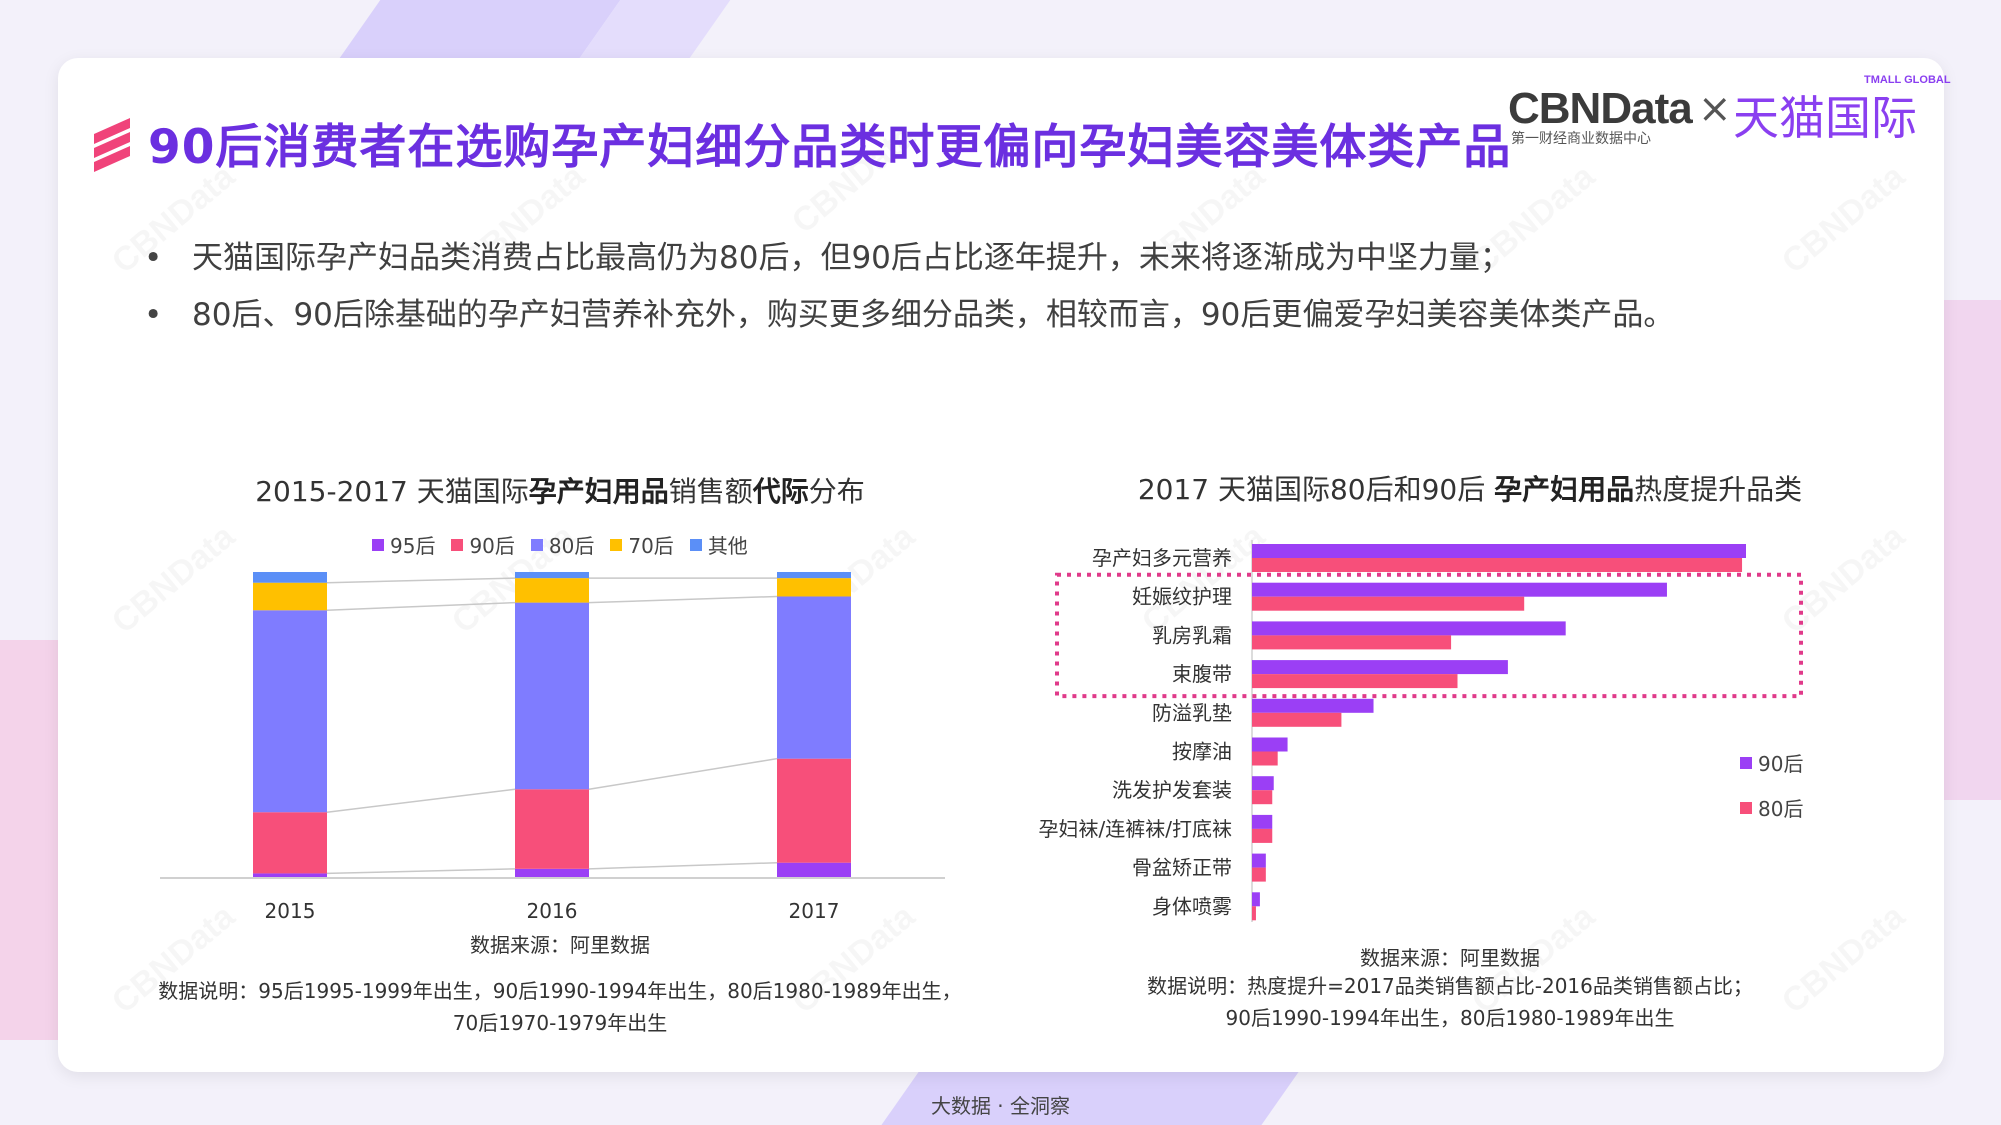 The width and height of the screenshot is (2001, 1125). I want to click on highlight-box, so click(1429, 635).